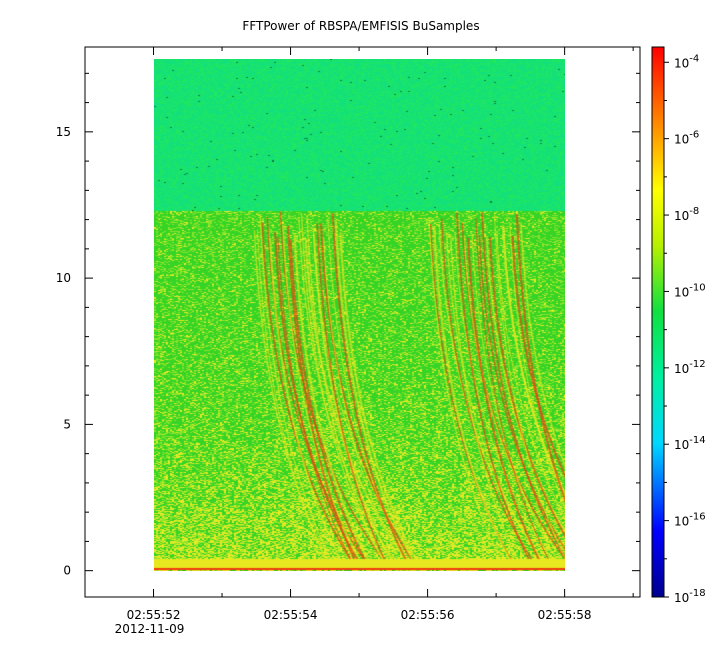 Image resolution: width=724 pixels, height=656 pixels. Describe the element at coordinates (690, 443) in the screenshot. I see `colorbar-tick-label: 10⁻¹⁴` at that location.